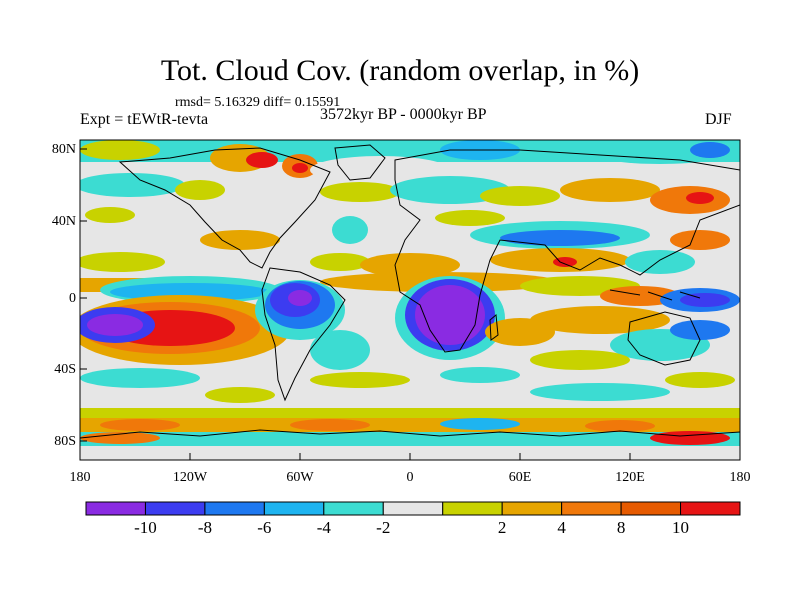 The image size is (800, 600). What do you see at coordinates (323, 527) in the screenshot?
I see `colorbar-label: -4` at bounding box center [323, 527].